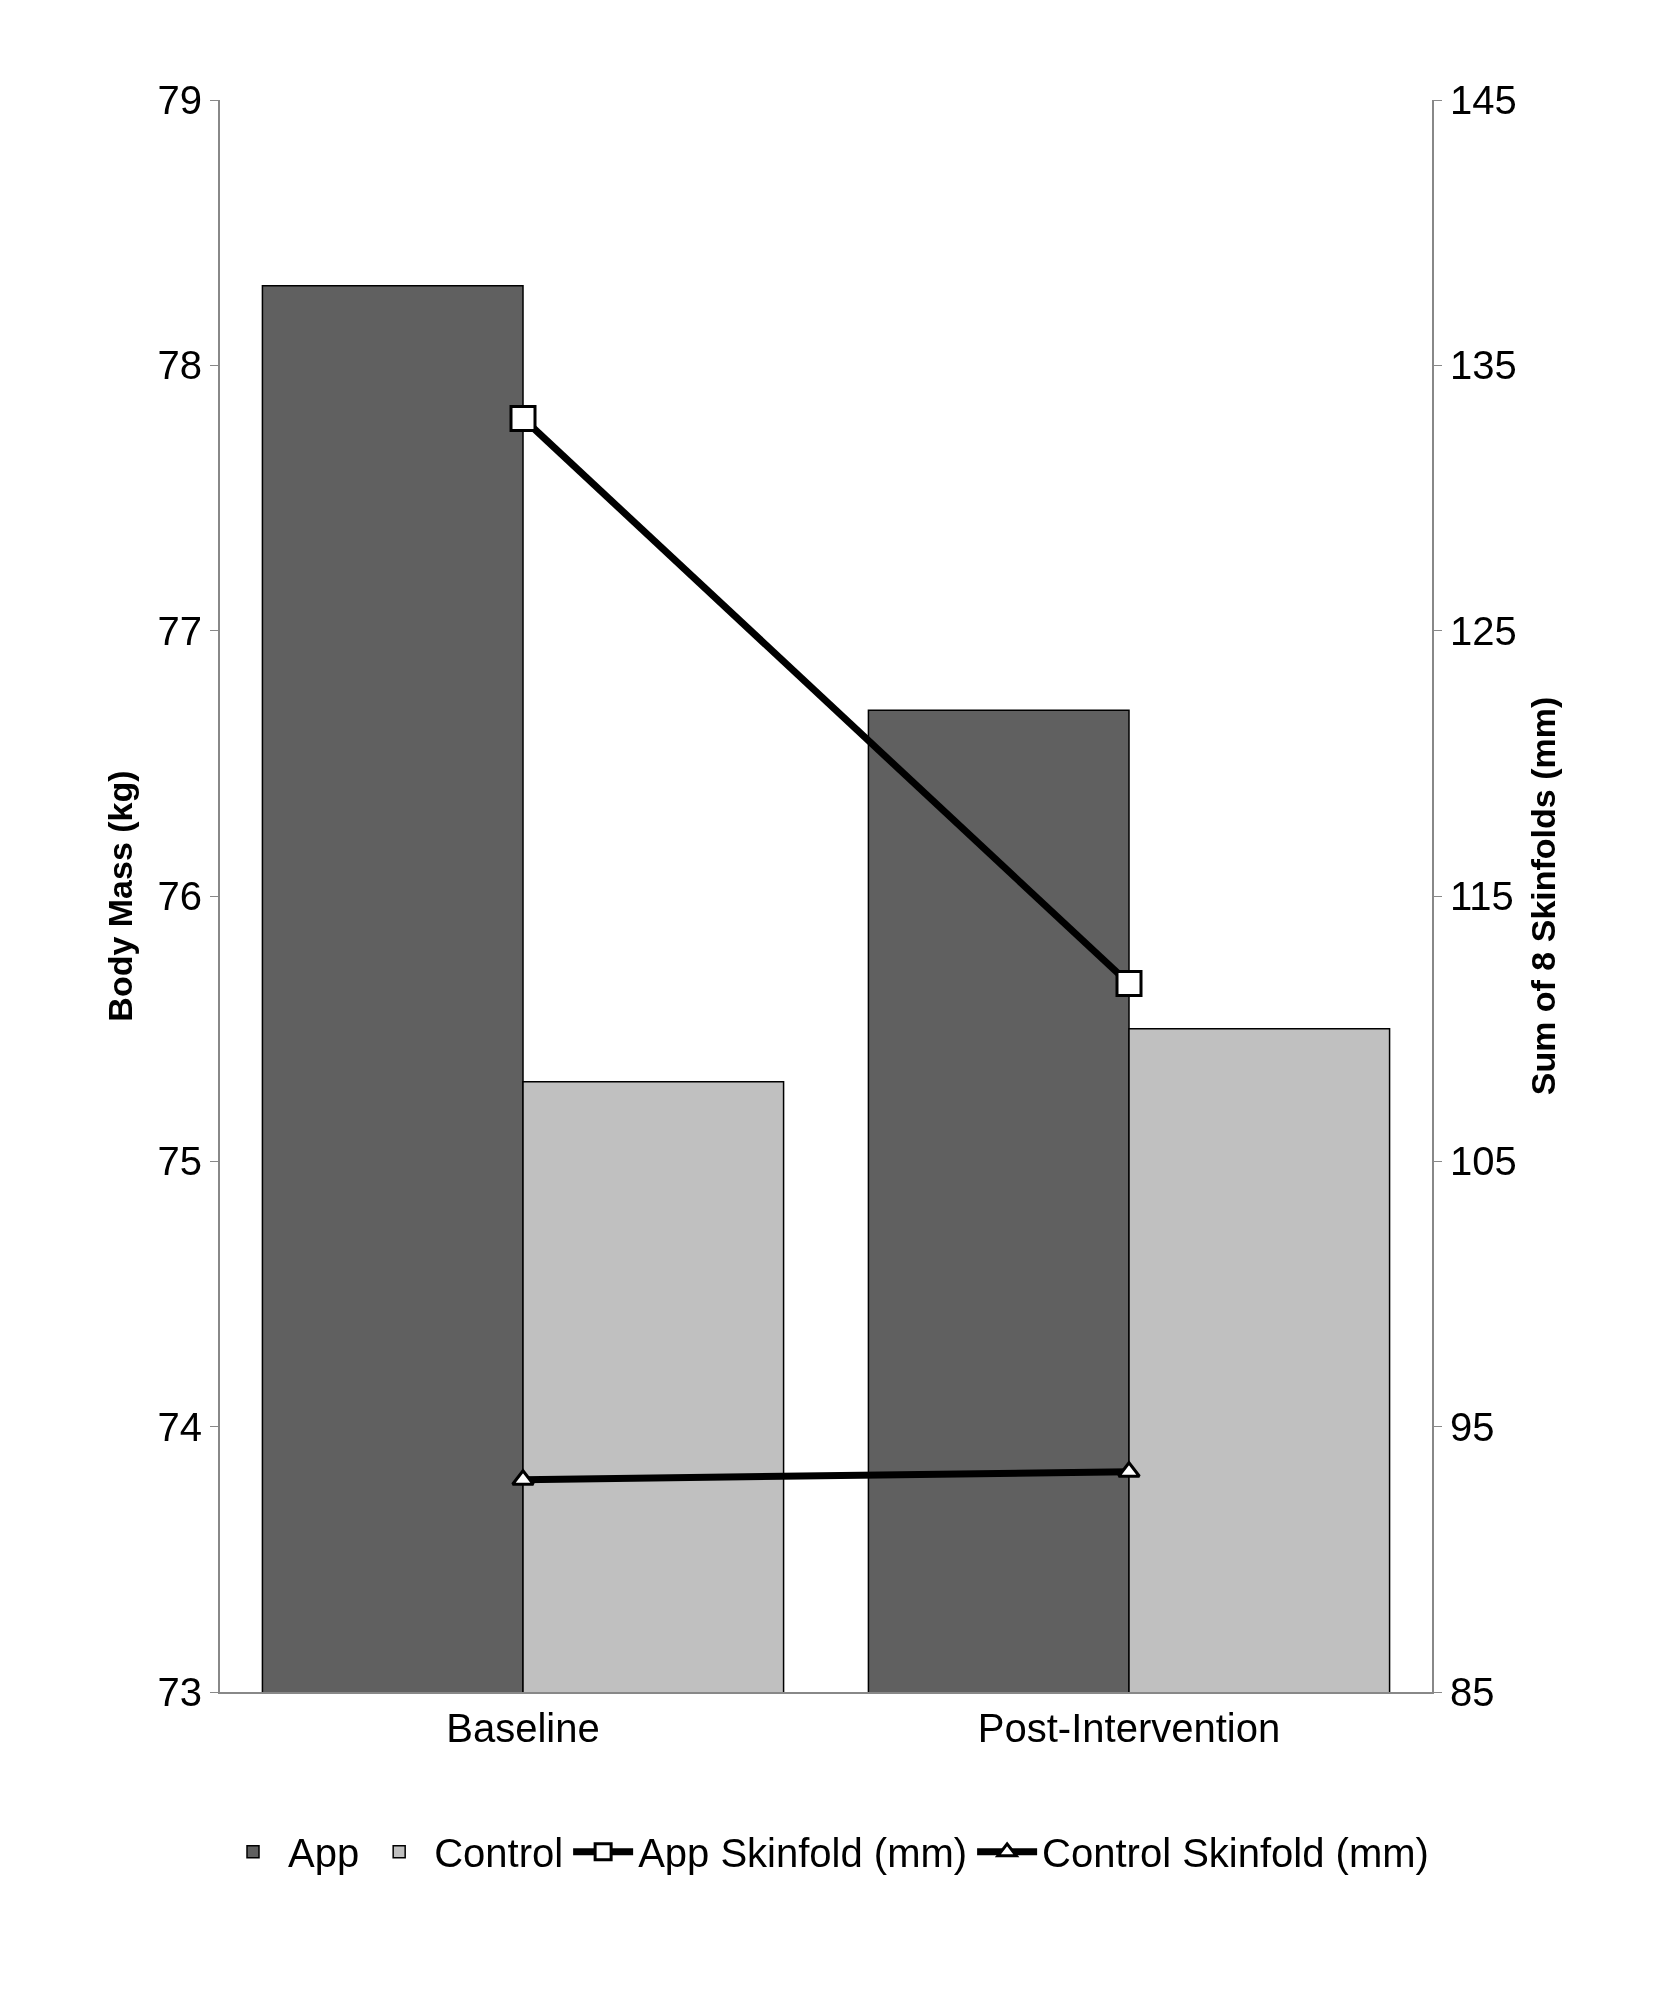  What do you see at coordinates (179, 100) in the screenshot?
I see `y-tick-label: 79` at bounding box center [179, 100].